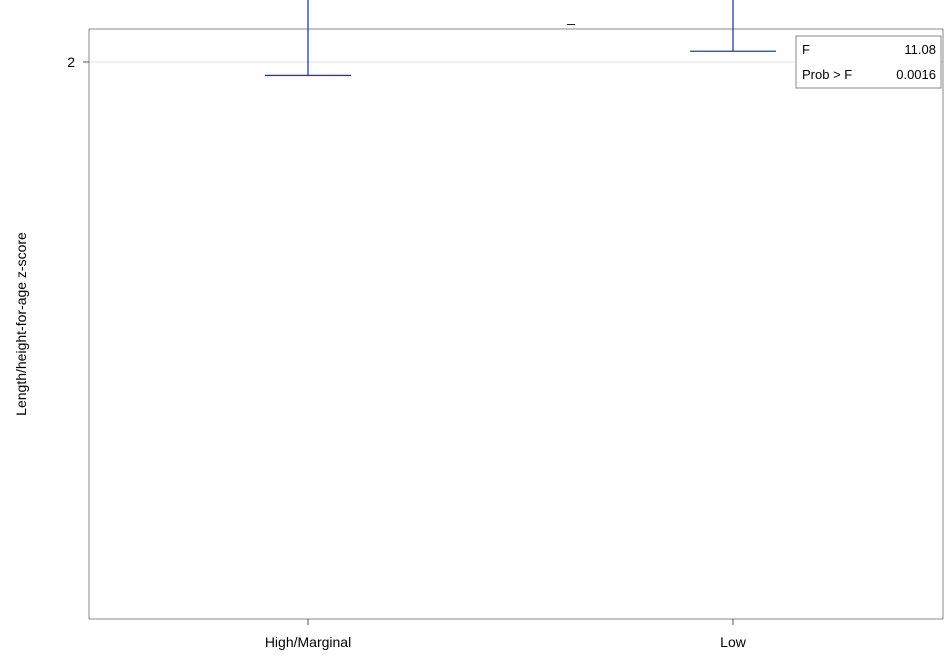  What do you see at coordinates (916, 74) in the screenshot?
I see `prob-f-value: 0.0016` at bounding box center [916, 74].